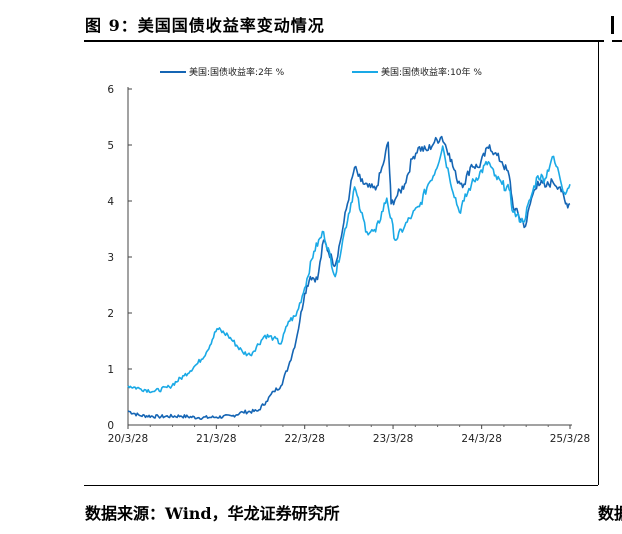 Image resolution: width=622 pixels, height=534 pixels. I want to click on figure-divider, so click(598, 263).